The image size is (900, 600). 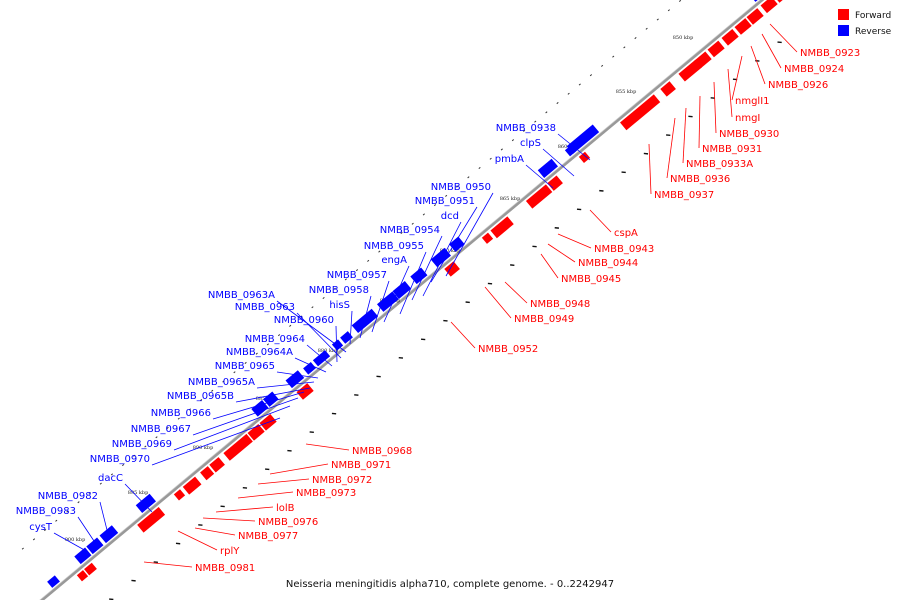 I want to click on forward-gene-label: NMBB_0977, so click(x=268, y=536).